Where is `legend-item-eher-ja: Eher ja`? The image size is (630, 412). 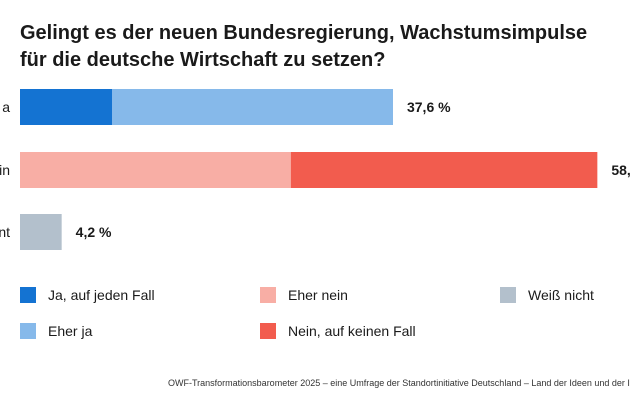 legend-item-eher-ja: Eher ja is located at coordinates (56, 331).